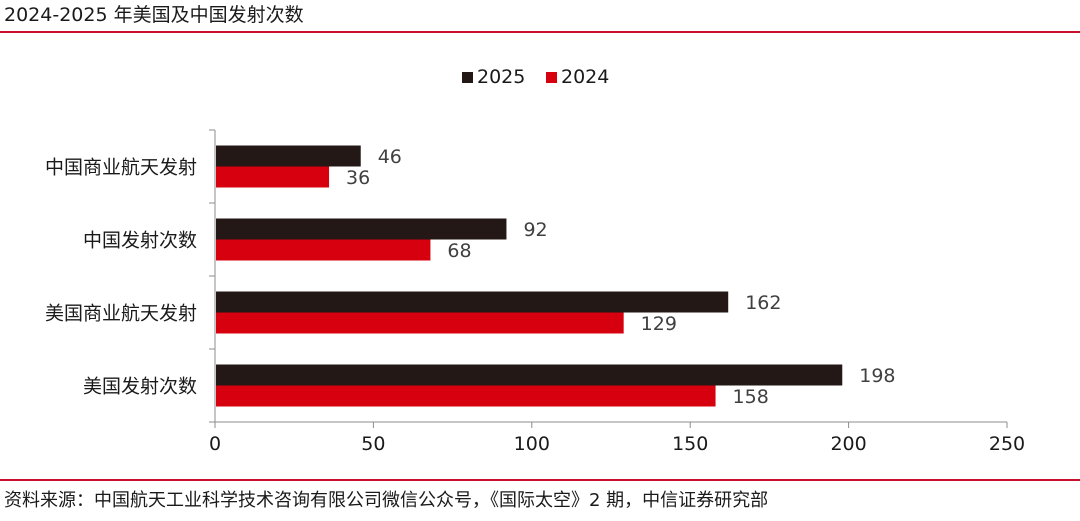 The height and width of the screenshot is (521, 1080). I want to click on bottom-divider, so click(540, 480).